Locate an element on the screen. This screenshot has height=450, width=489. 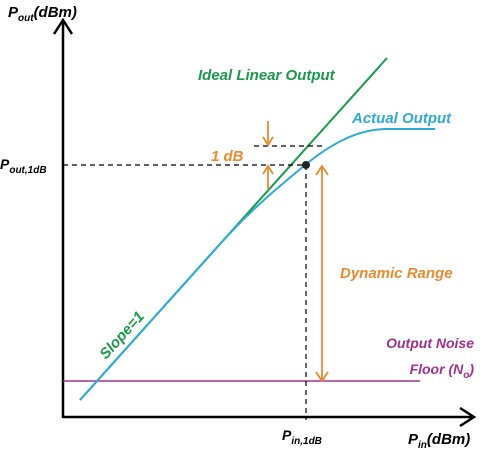
dynamic-range-arrow-top-icon is located at coordinates (322, 170).